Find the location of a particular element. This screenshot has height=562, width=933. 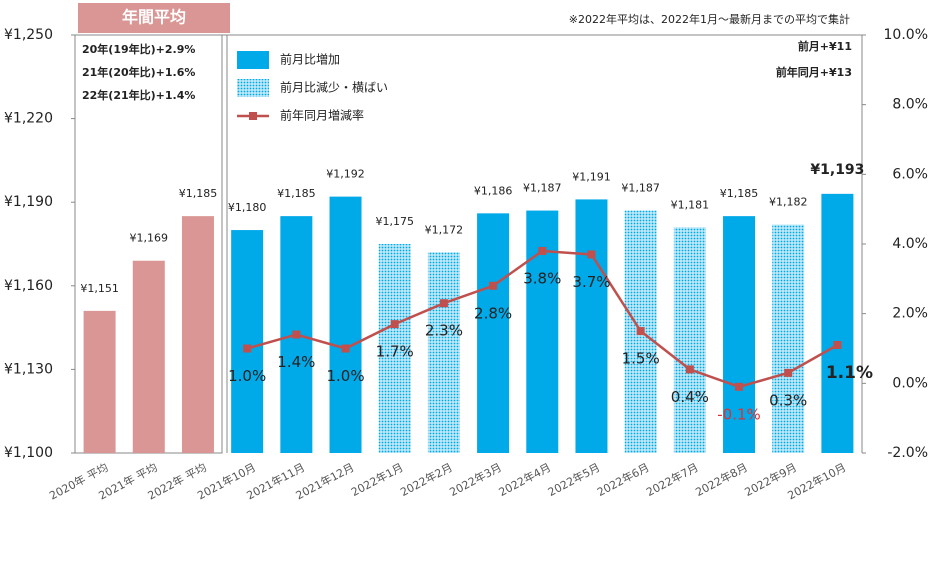

data-label: ¥1,175 is located at coordinates (394, 221).